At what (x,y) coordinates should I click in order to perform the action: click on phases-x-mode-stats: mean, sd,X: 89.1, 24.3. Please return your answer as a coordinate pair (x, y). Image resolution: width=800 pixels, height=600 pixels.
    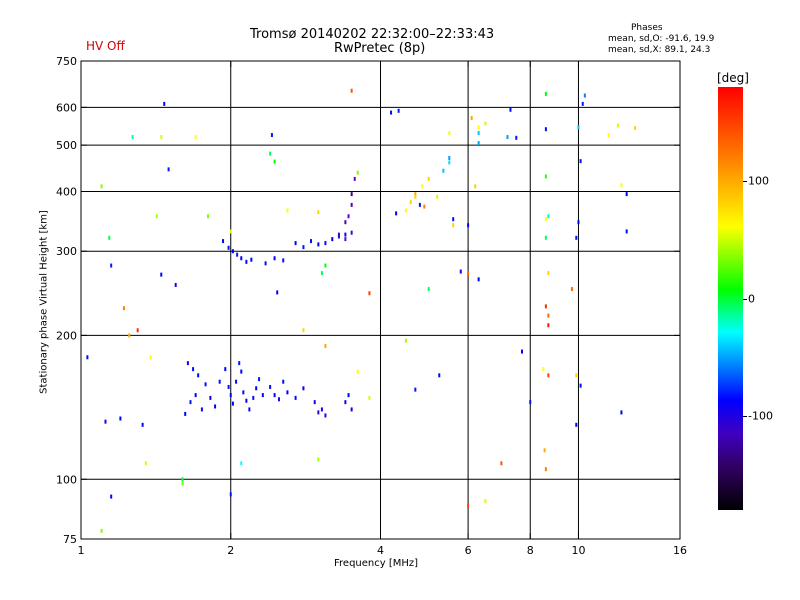
    Looking at the image, I should click on (659, 50).